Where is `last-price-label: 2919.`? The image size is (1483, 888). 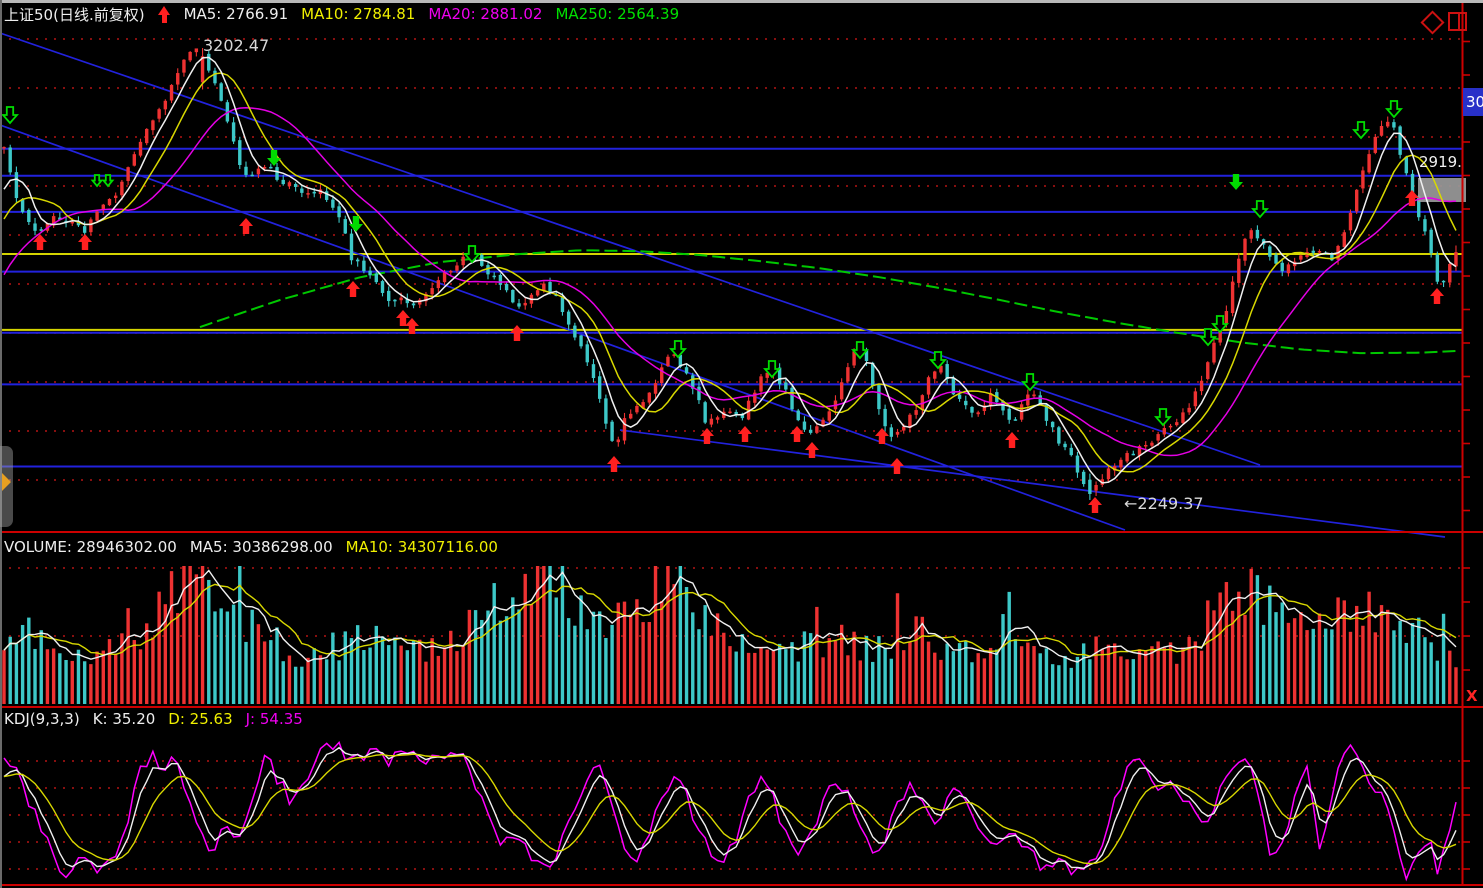 last-price-label: 2919. is located at coordinates (1440, 162).